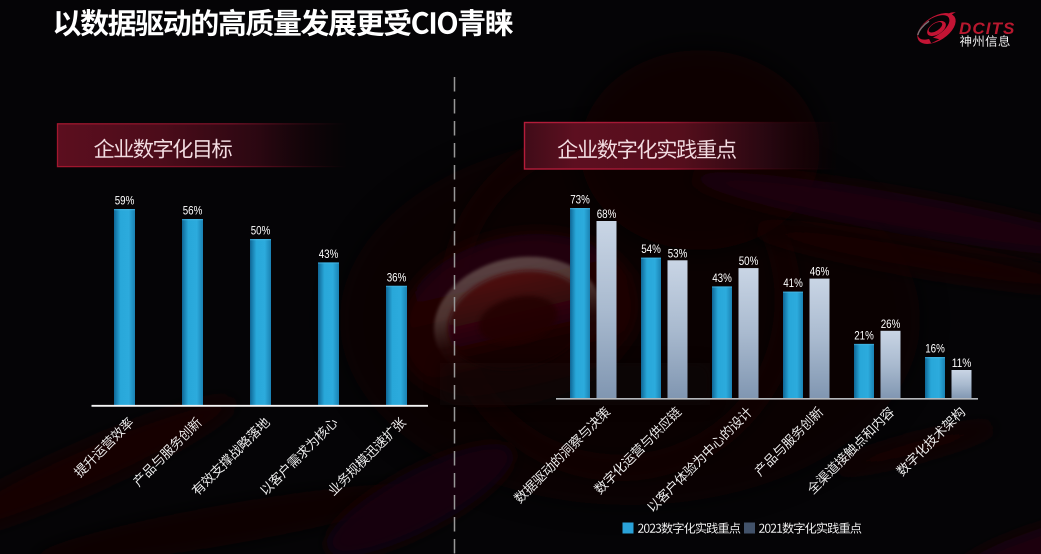 The image size is (1041, 554). I want to click on svg-text: 21%, so click(864, 336).